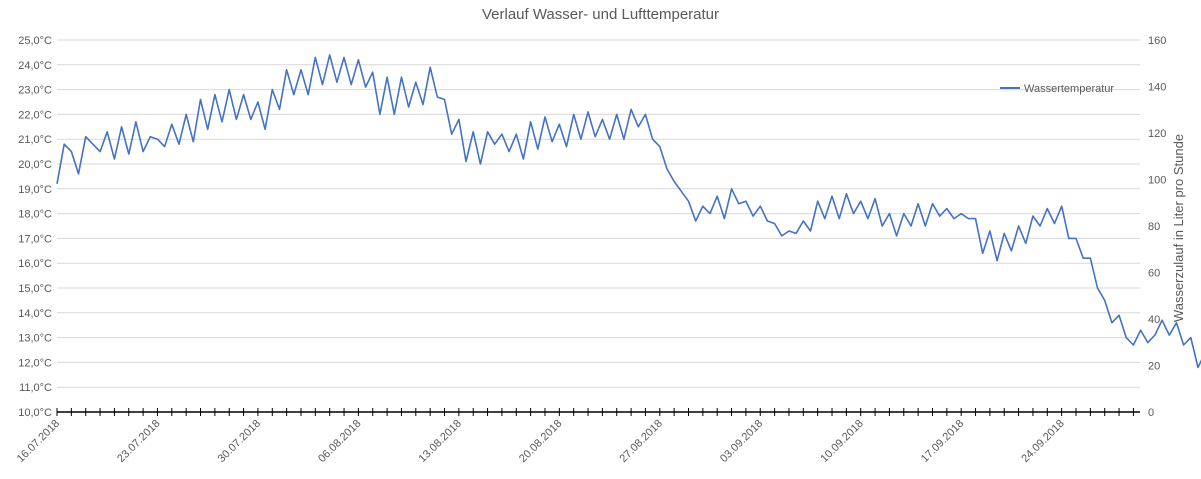 This screenshot has height=479, width=1201. What do you see at coordinates (1154, 274) in the screenshot?
I see `y2-tick-label: 60` at bounding box center [1154, 274].